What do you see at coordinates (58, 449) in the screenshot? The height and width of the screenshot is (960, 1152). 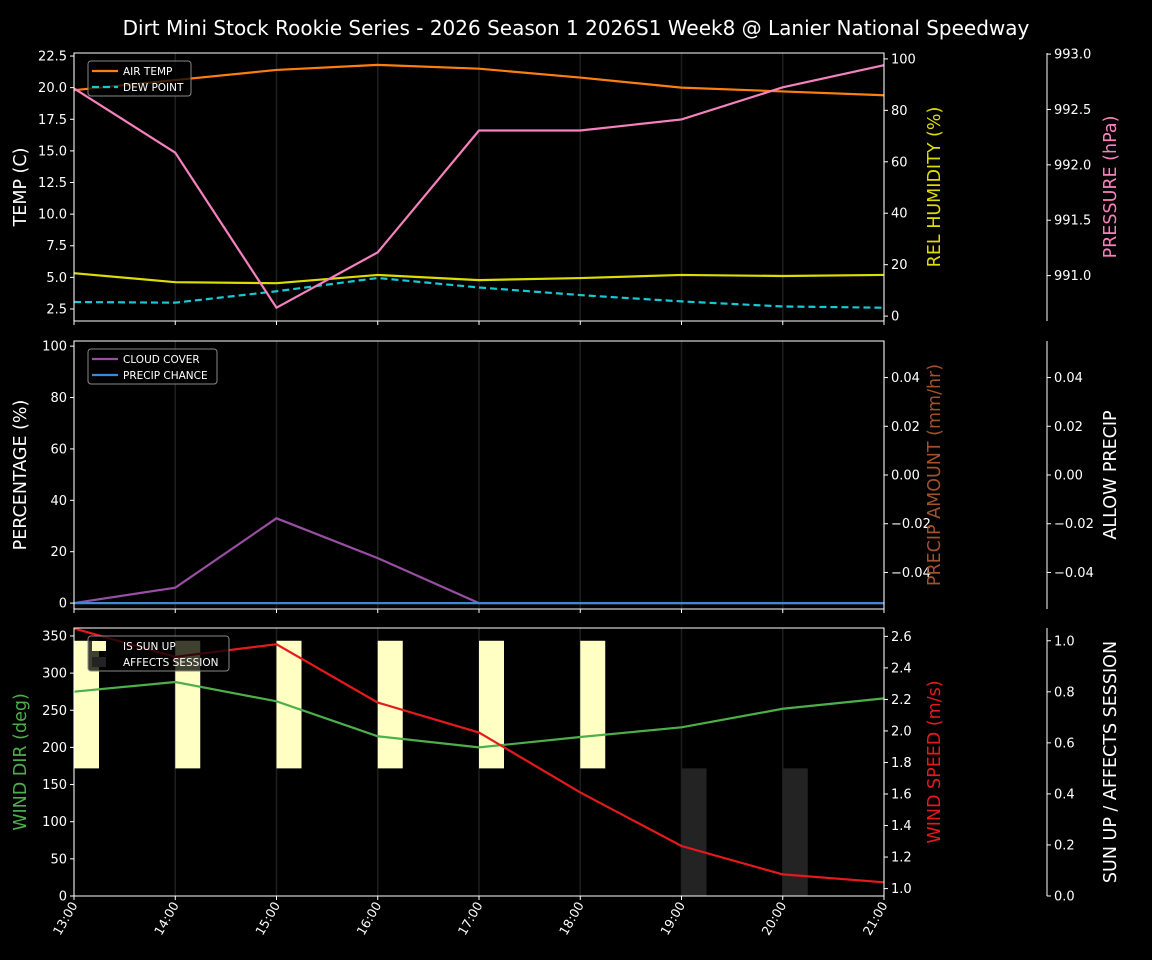 I see `left-tick-label: 60` at bounding box center [58, 449].